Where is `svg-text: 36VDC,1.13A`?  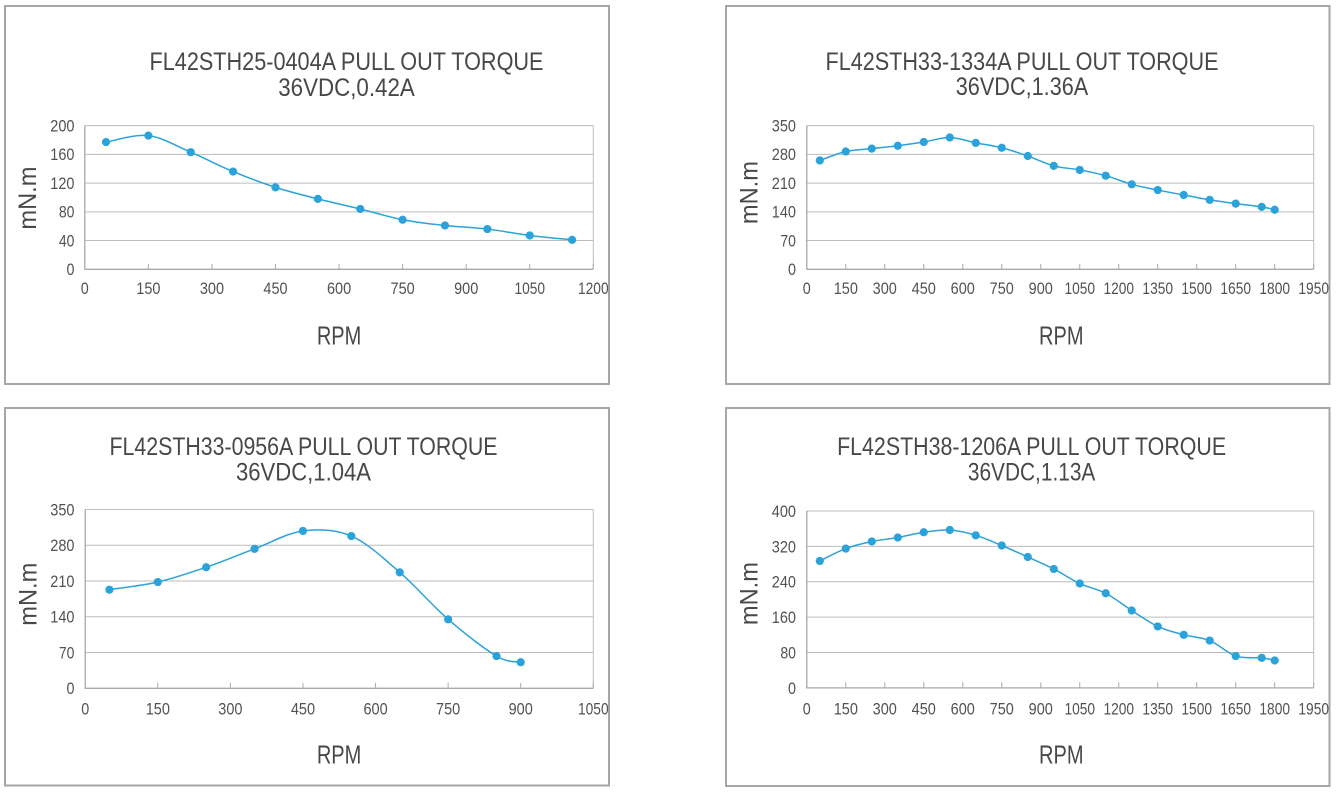 svg-text: 36VDC,1.13A is located at coordinates (1032, 473).